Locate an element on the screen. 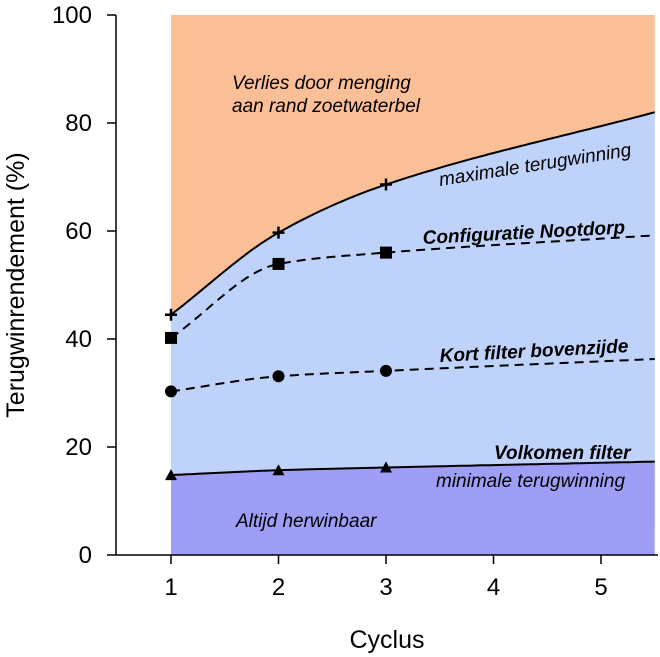 Image resolution: width=660 pixels, height=657 pixels. y-tick-label-0: 0 is located at coordinates (85, 555).